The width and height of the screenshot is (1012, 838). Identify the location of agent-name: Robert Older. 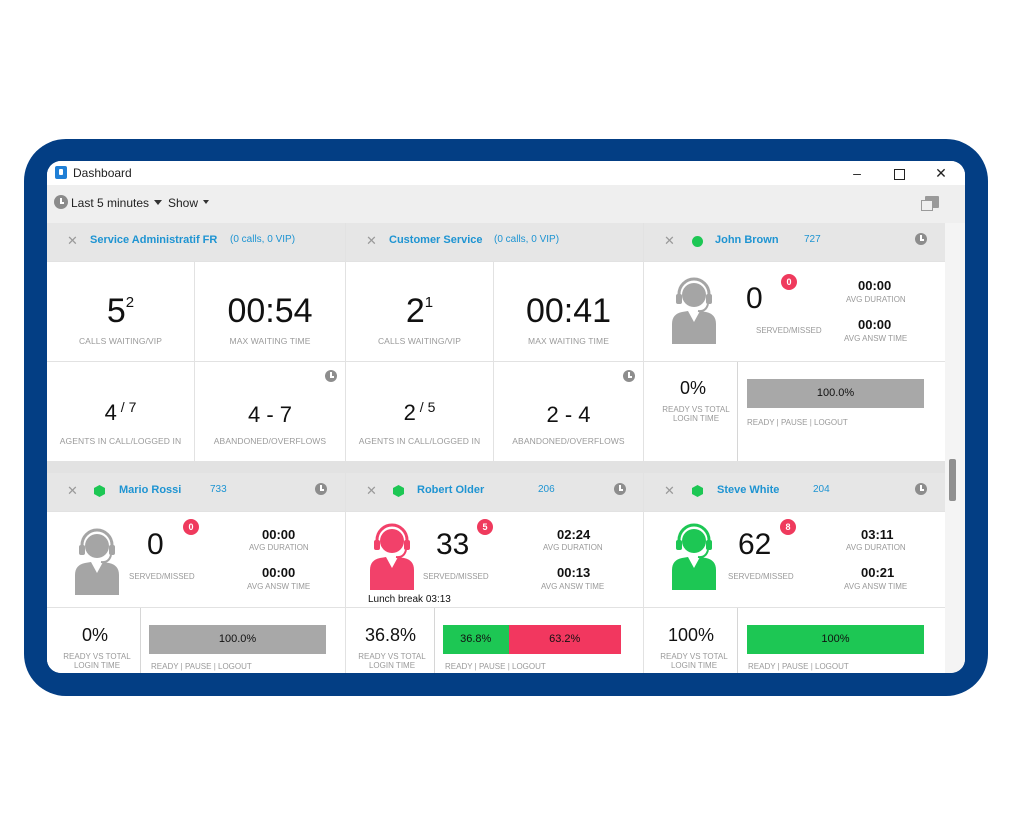
(451, 490).